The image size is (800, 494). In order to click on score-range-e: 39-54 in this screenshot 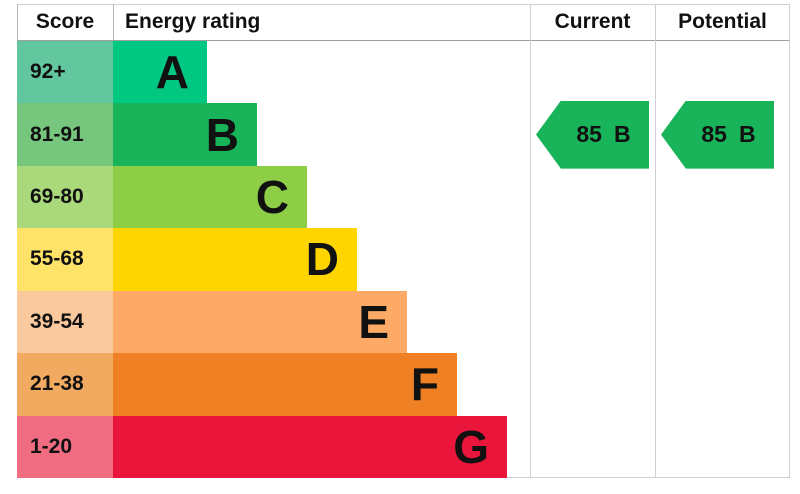, I will do `click(65, 322)`.